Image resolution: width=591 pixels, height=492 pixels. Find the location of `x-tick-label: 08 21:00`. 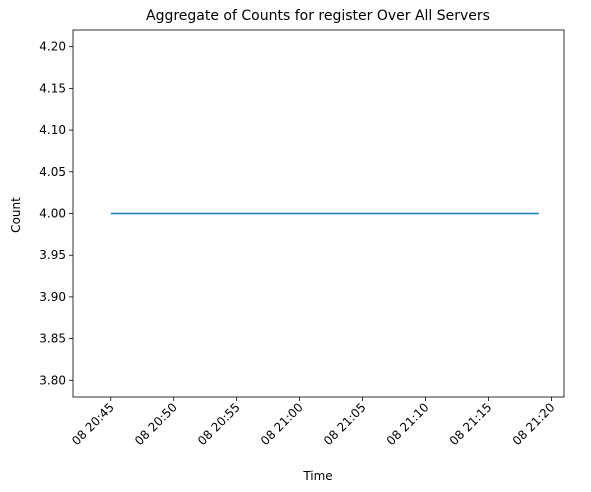

x-tick-label: 08 21:00 is located at coordinates (282, 424).